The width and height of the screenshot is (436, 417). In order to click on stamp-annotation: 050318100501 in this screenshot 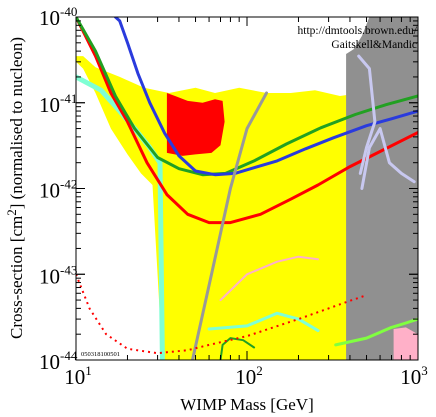, I will do `click(100, 354)`.